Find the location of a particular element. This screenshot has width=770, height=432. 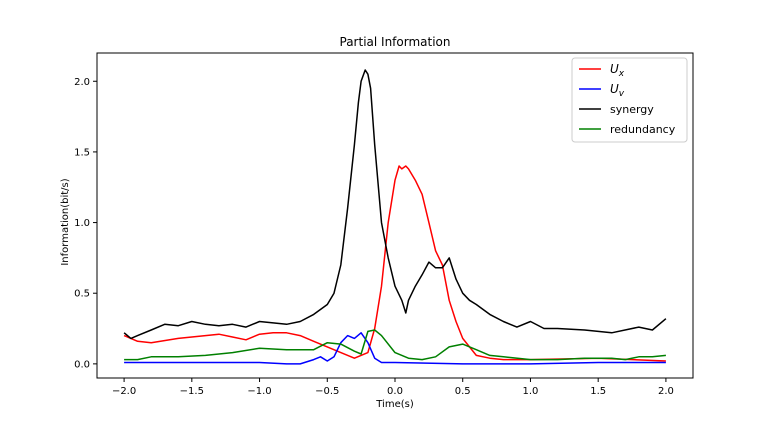

x-tick-label: −1.0 is located at coordinates (259, 391).